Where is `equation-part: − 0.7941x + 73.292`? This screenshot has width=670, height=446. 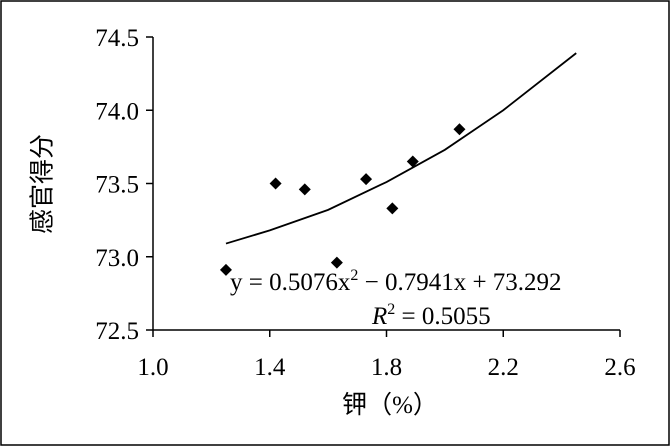 equation-part: − 0.7941x + 73.292 is located at coordinates (459, 282).